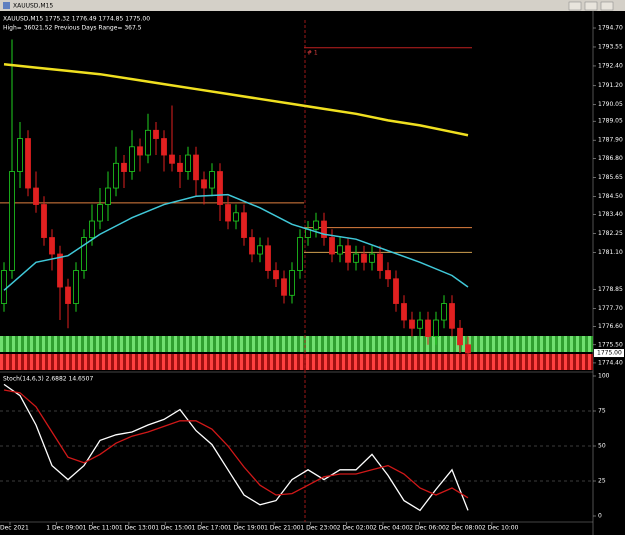 Image resolution: width=625 pixels, height=535 pixels. What do you see at coordinates (607, 6) in the screenshot?
I see `close-button` at bounding box center [607, 6].